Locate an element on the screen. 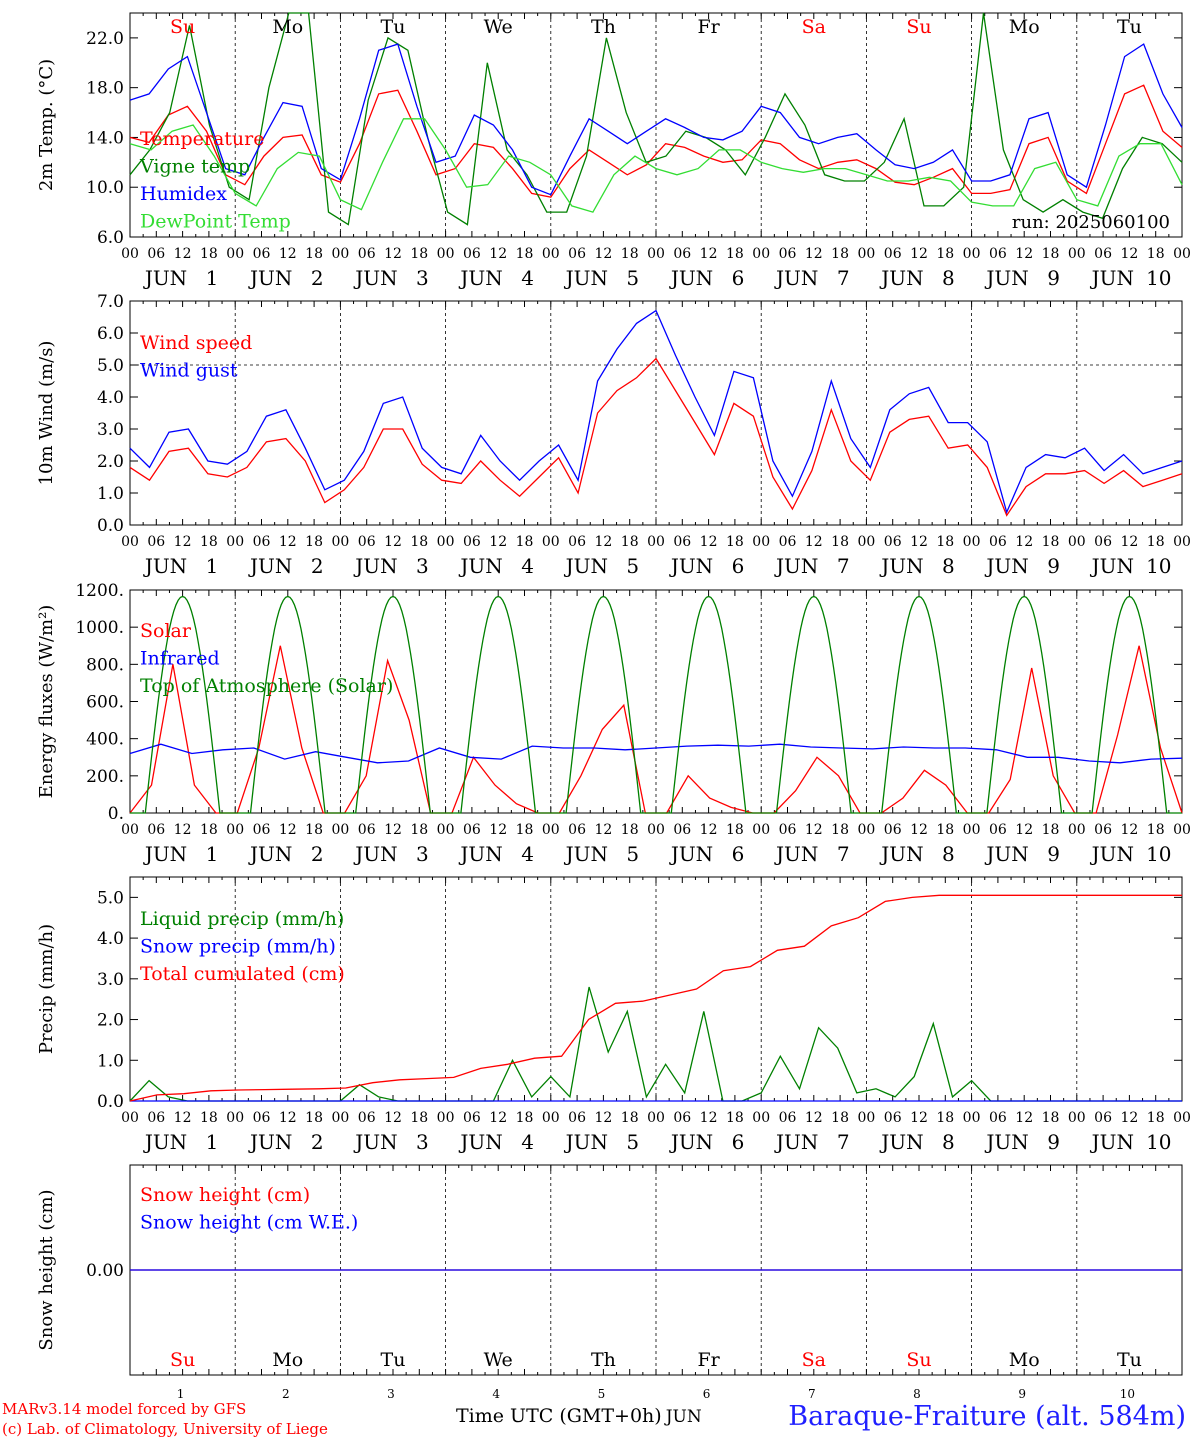 This screenshot has height=1440, width=1194. day-number-small: 4 is located at coordinates (496, 1393).